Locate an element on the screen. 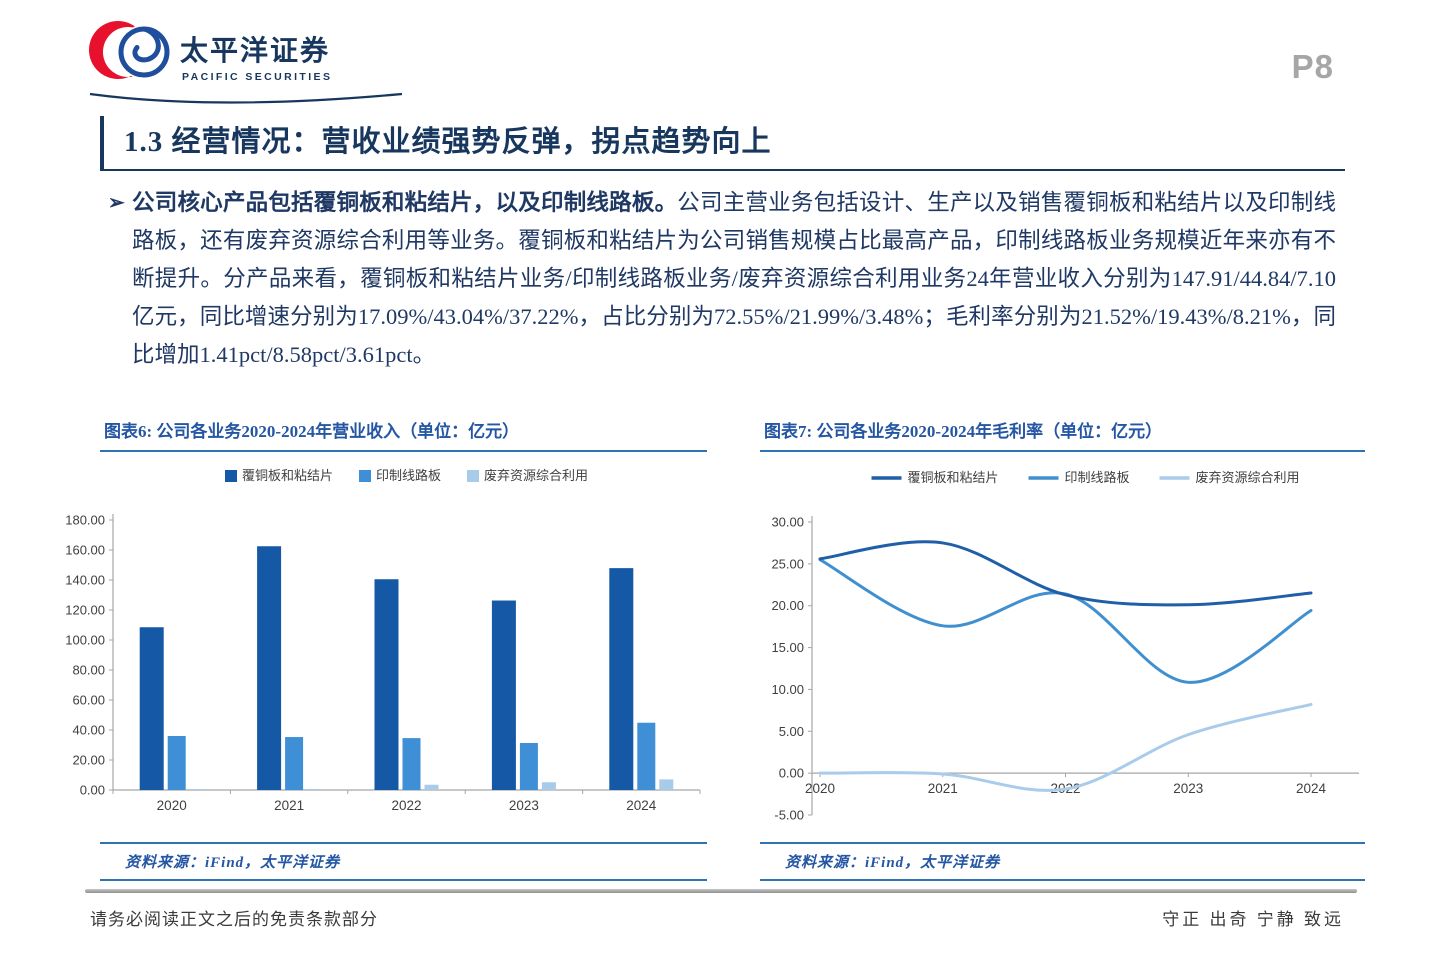 The height and width of the screenshot is (965, 1440). header: 太平洋证券 PACIFIC SECURITIES is located at coordinates (246, 60).